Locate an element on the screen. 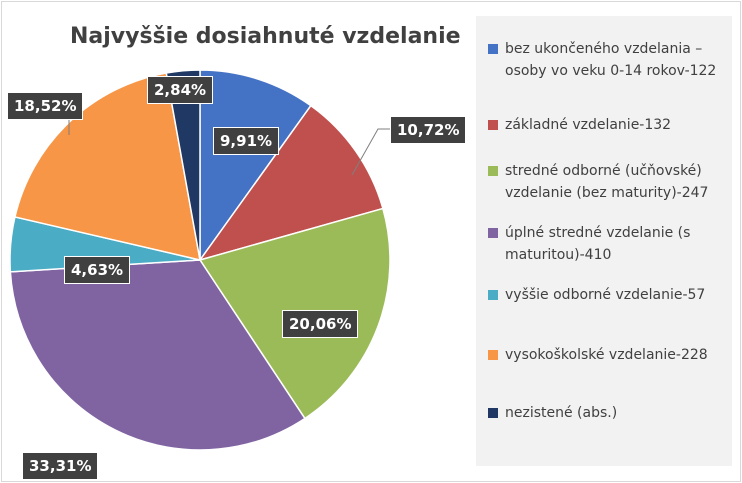  legend-label: vysokoškolské vzdelanie-228 is located at coordinates (606, 355).